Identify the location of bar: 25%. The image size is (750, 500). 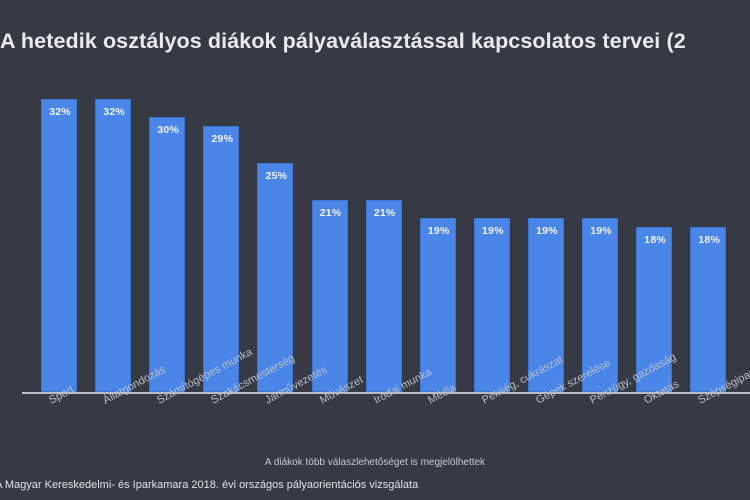
(275, 277).